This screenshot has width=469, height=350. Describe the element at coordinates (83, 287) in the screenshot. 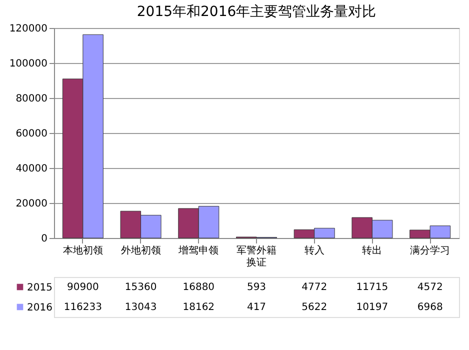

I see `data-label: 90900` at that location.